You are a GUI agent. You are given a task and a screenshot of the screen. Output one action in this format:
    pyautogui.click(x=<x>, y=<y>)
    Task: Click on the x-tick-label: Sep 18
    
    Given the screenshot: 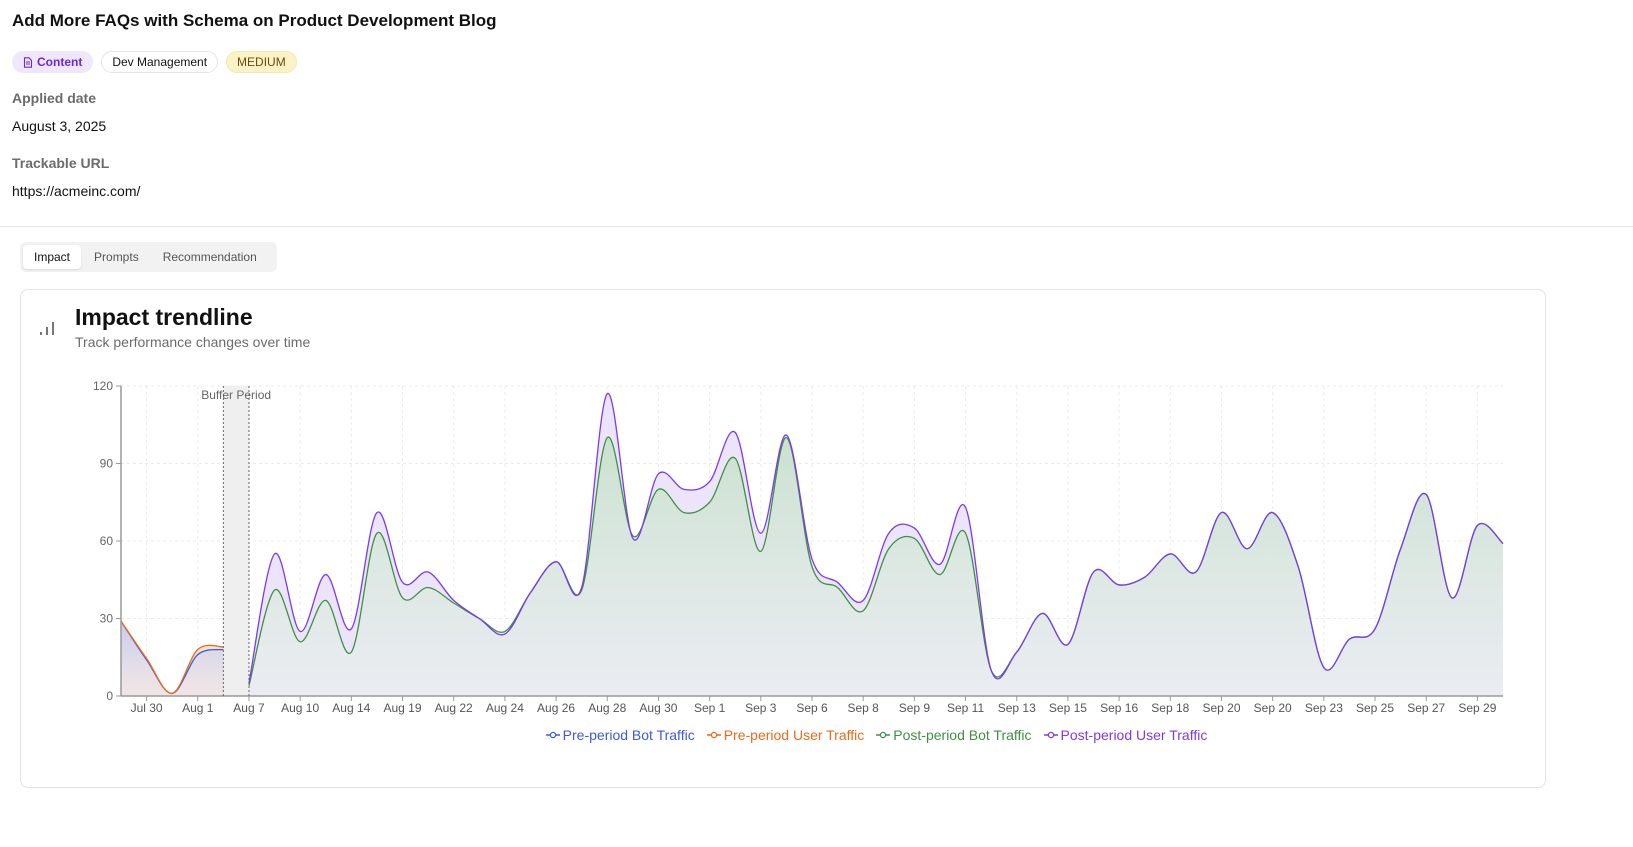 What is the action you would take?
    pyautogui.click(x=1170, y=708)
    